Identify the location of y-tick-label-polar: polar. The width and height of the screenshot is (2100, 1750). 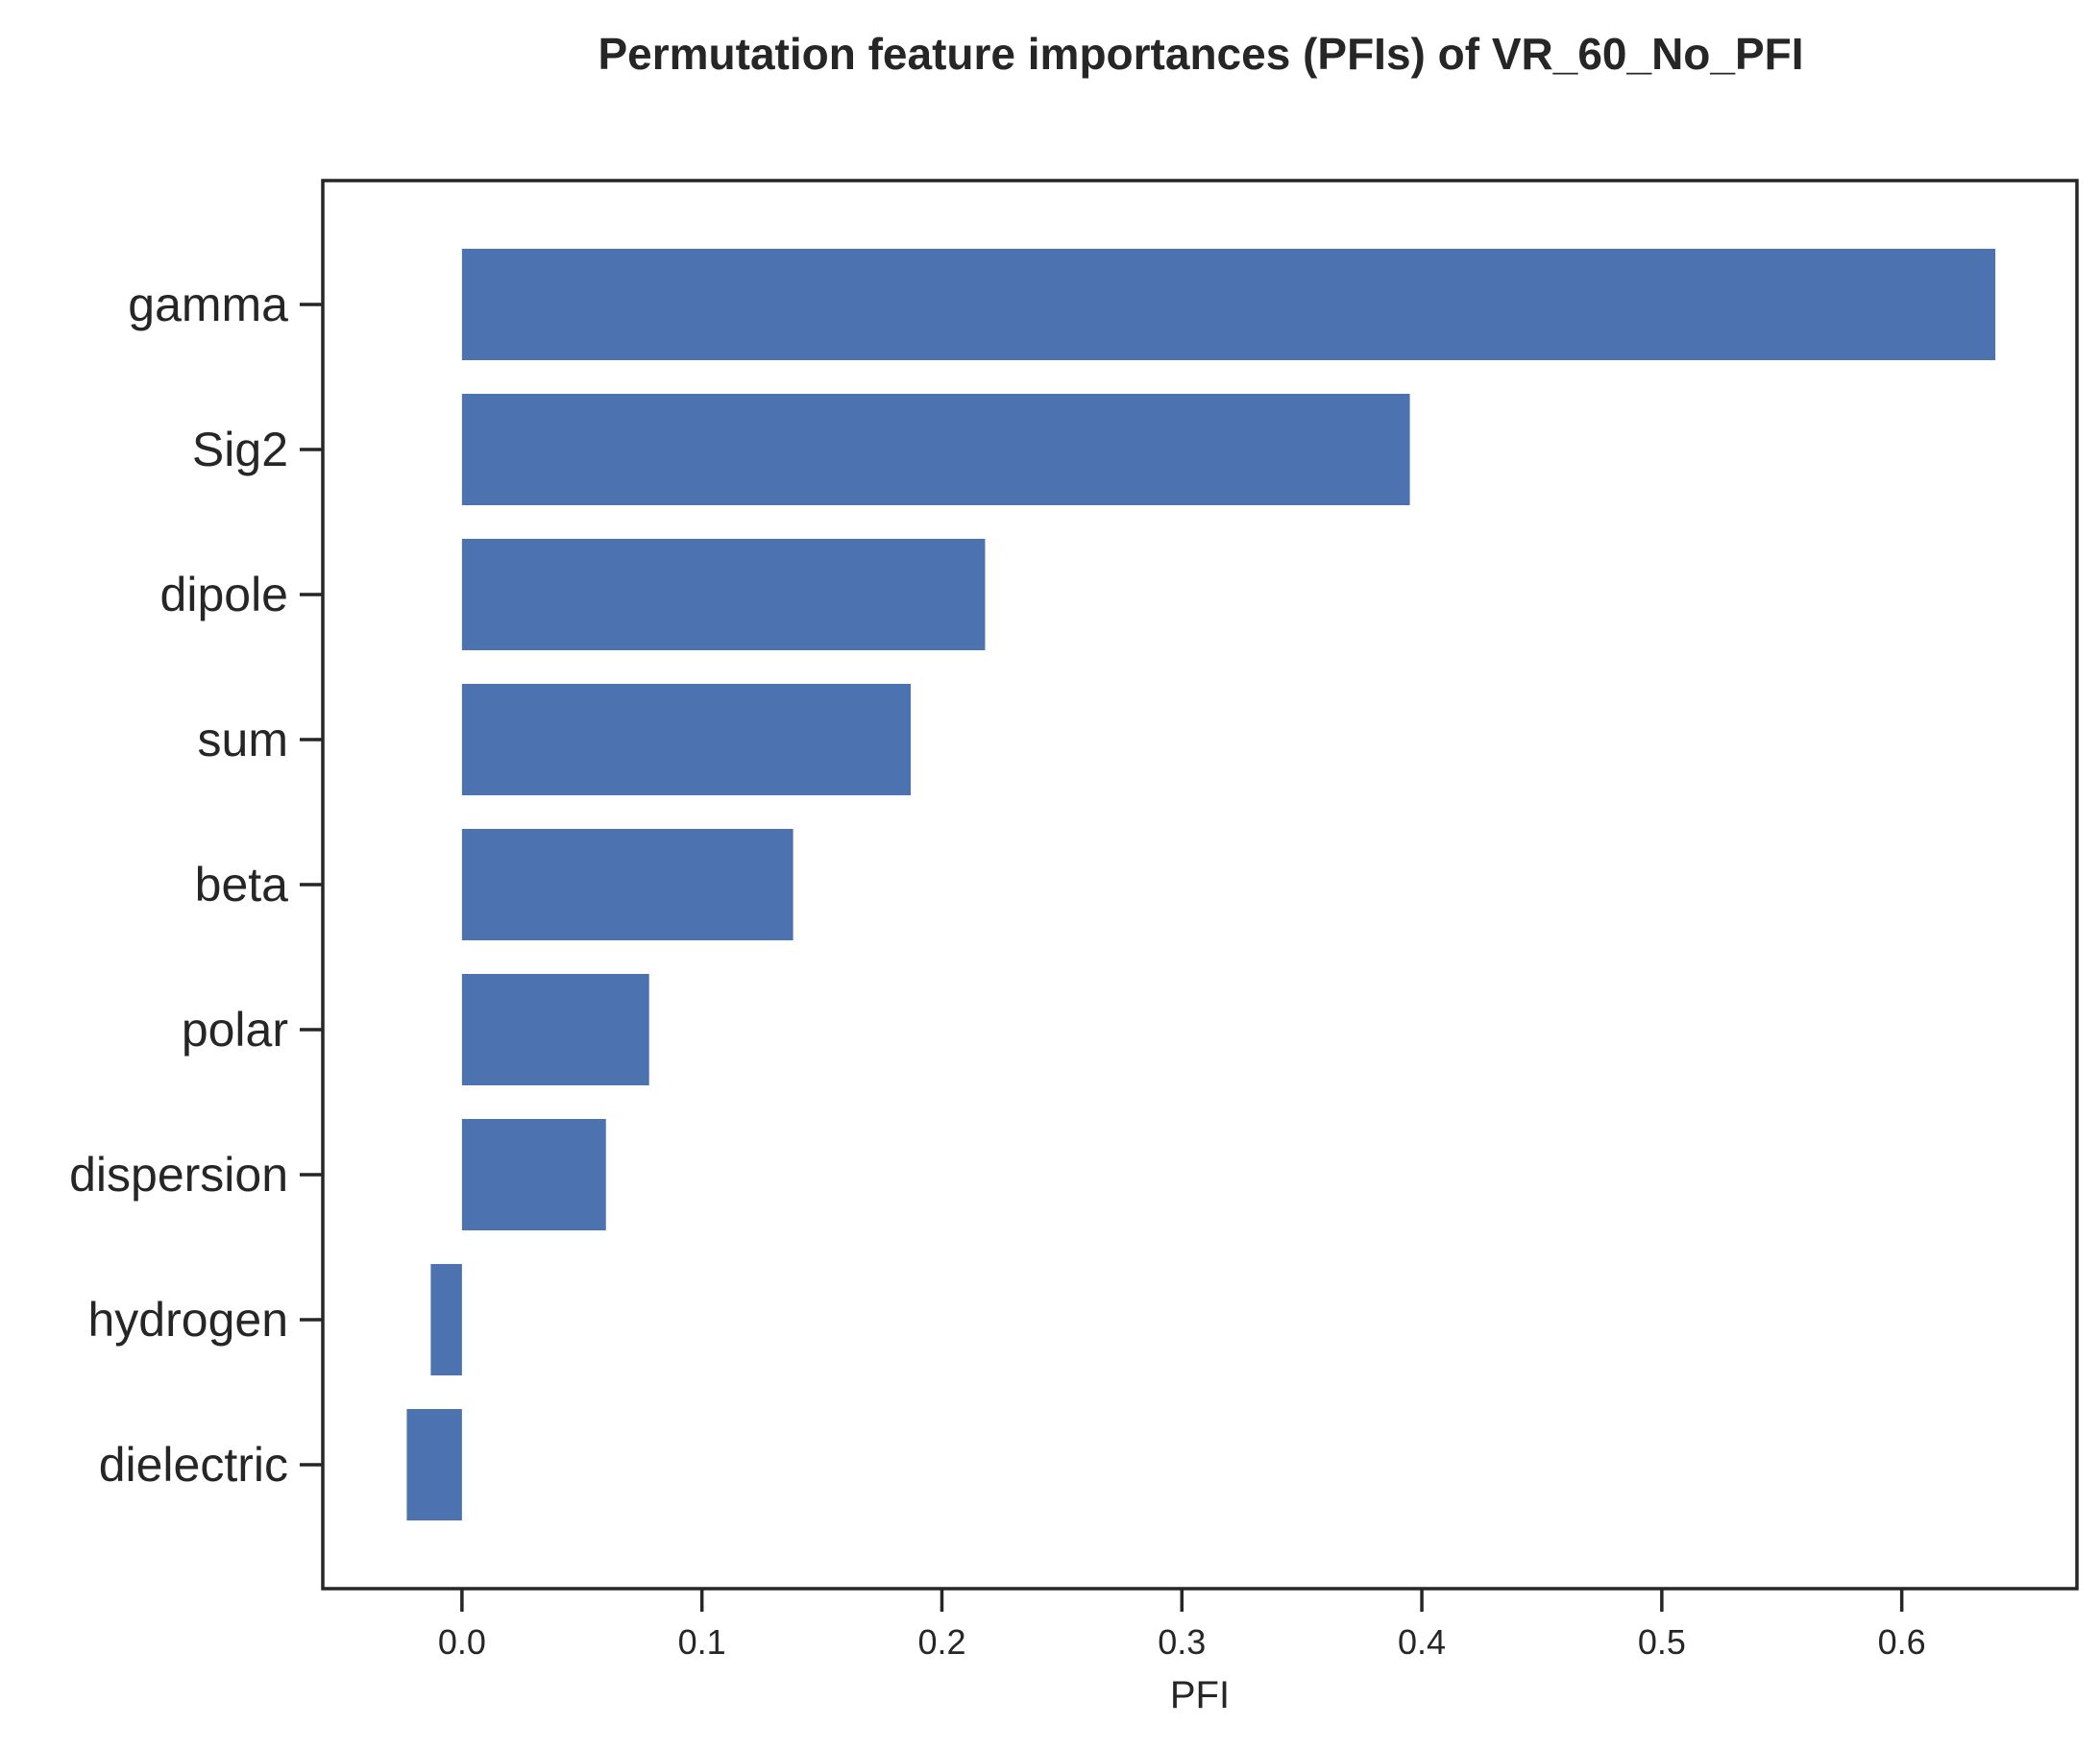
(235, 1030).